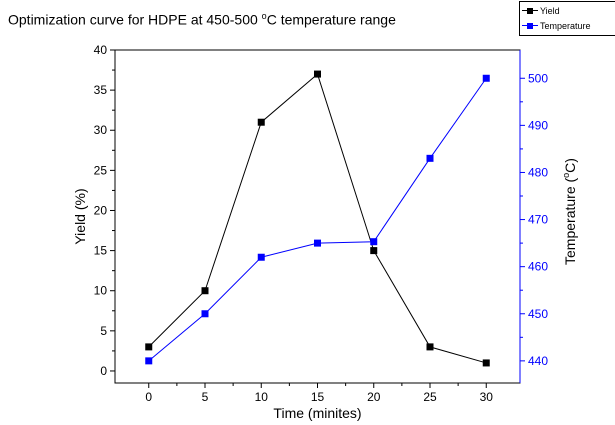 This screenshot has width=615, height=425. Describe the element at coordinates (317, 413) in the screenshot. I see `x-axis-label: Time (minites)` at that location.